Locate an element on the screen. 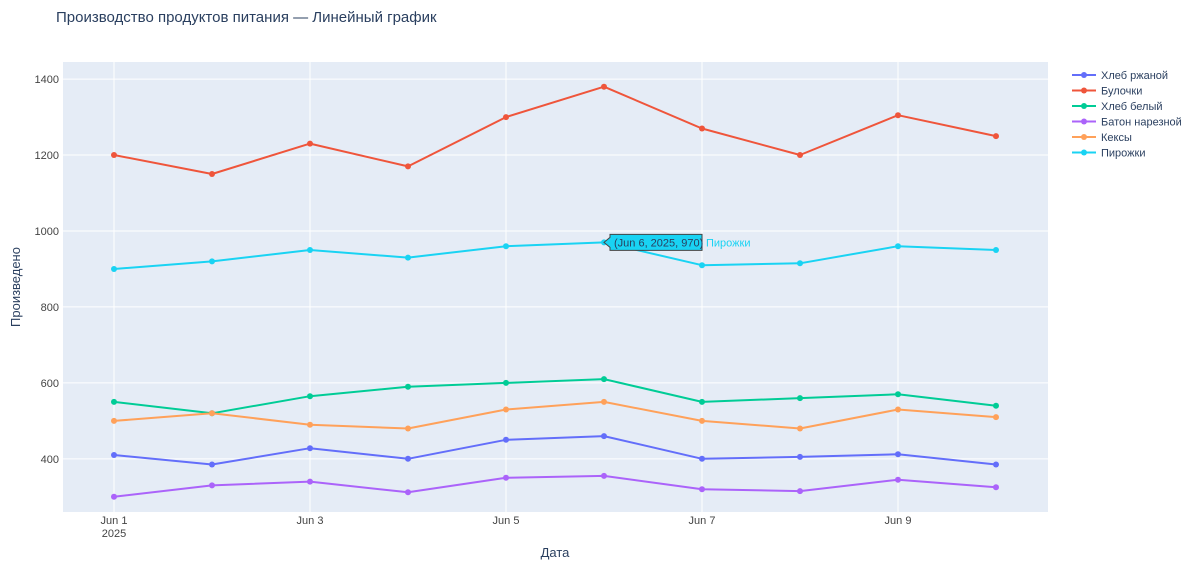  legend-item: Кексы is located at coordinates (1102, 138).